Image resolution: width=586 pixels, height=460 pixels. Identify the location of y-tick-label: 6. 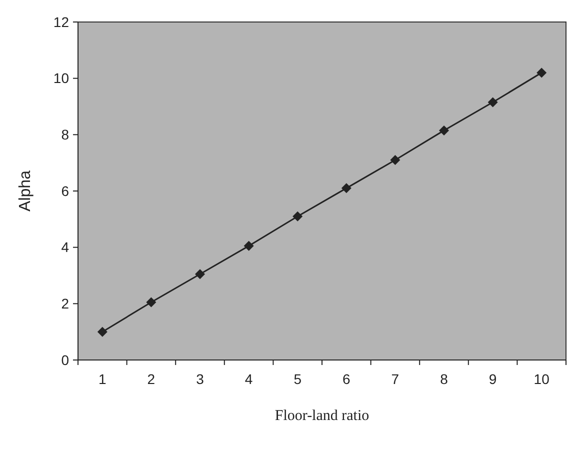
(65, 190).